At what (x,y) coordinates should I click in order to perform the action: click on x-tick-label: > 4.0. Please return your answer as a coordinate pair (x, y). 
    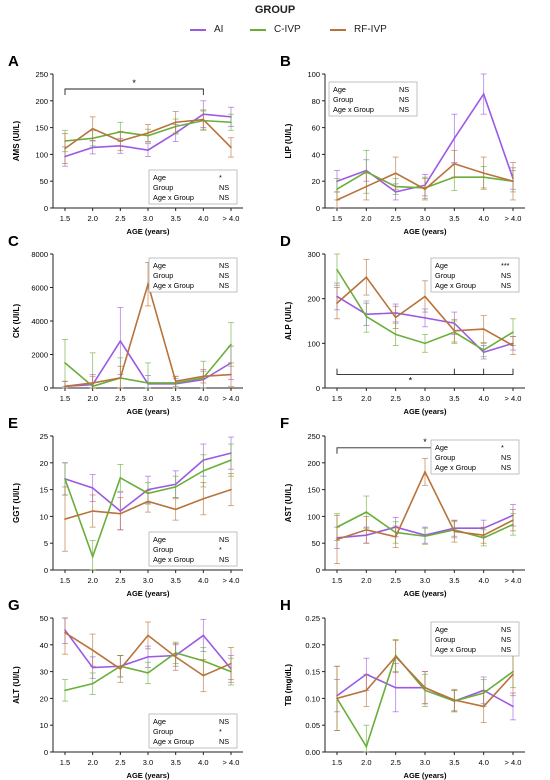
    Looking at the image, I should click on (231, 762).